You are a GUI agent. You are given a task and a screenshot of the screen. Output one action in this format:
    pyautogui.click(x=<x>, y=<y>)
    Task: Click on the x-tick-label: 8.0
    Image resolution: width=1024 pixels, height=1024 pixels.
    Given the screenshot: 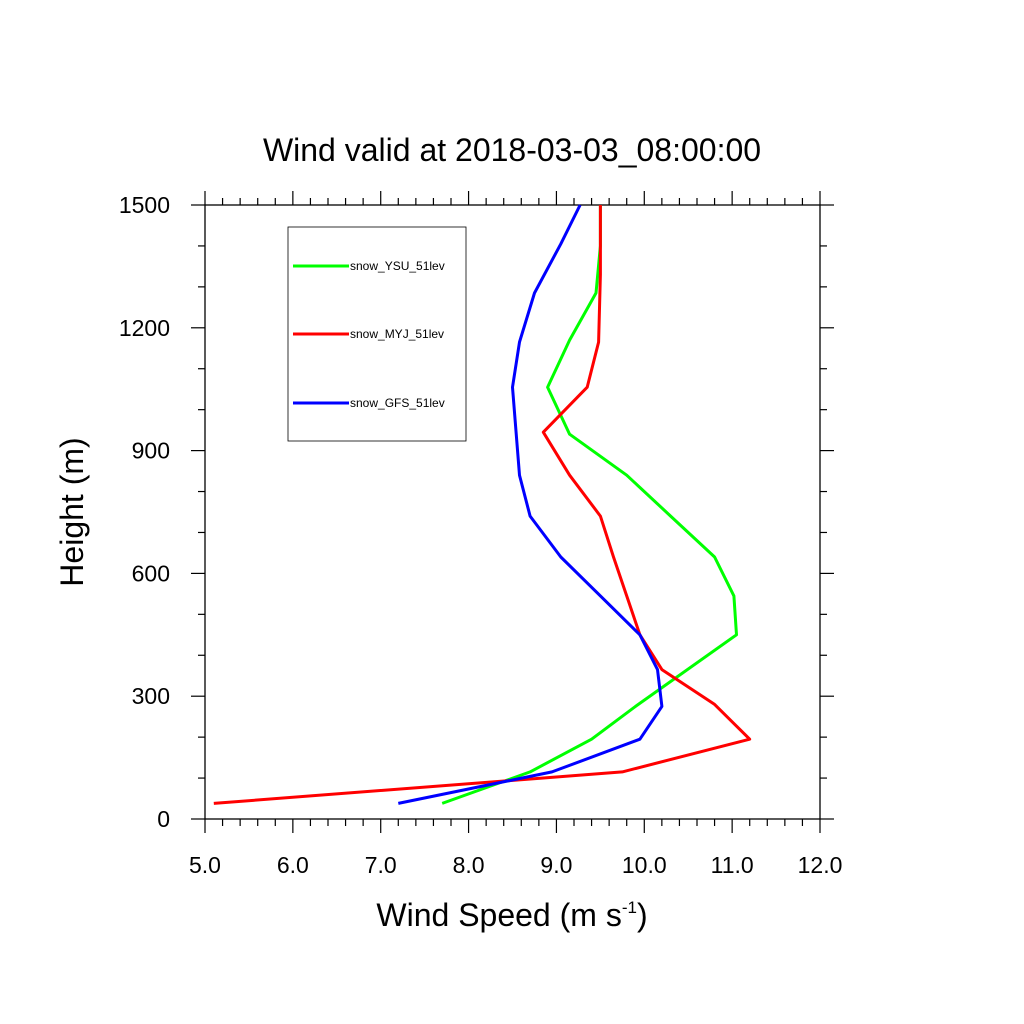 What is the action you would take?
    pyautogui.click(x=469, y=865)
    